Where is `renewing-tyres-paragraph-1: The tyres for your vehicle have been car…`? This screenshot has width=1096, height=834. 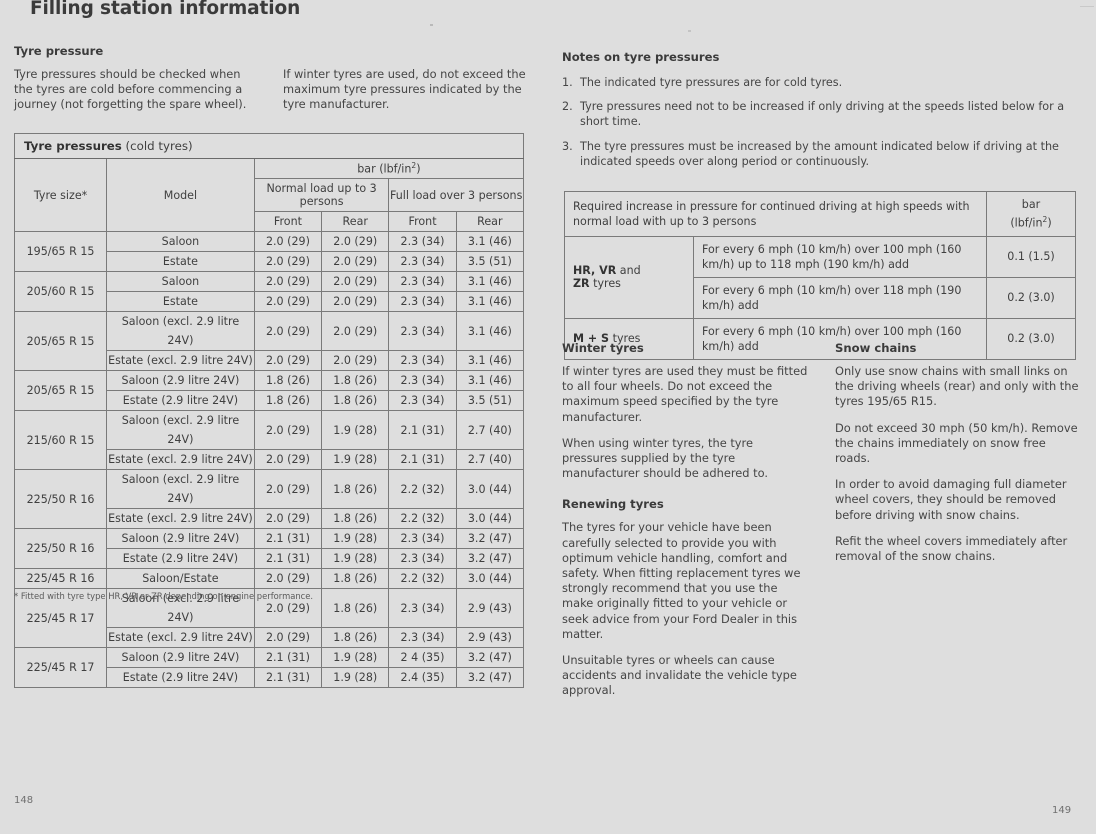 renewing-tyres-paragraph-1: The tyres for your vehicle have been car… is located at coordinates (681, 580).